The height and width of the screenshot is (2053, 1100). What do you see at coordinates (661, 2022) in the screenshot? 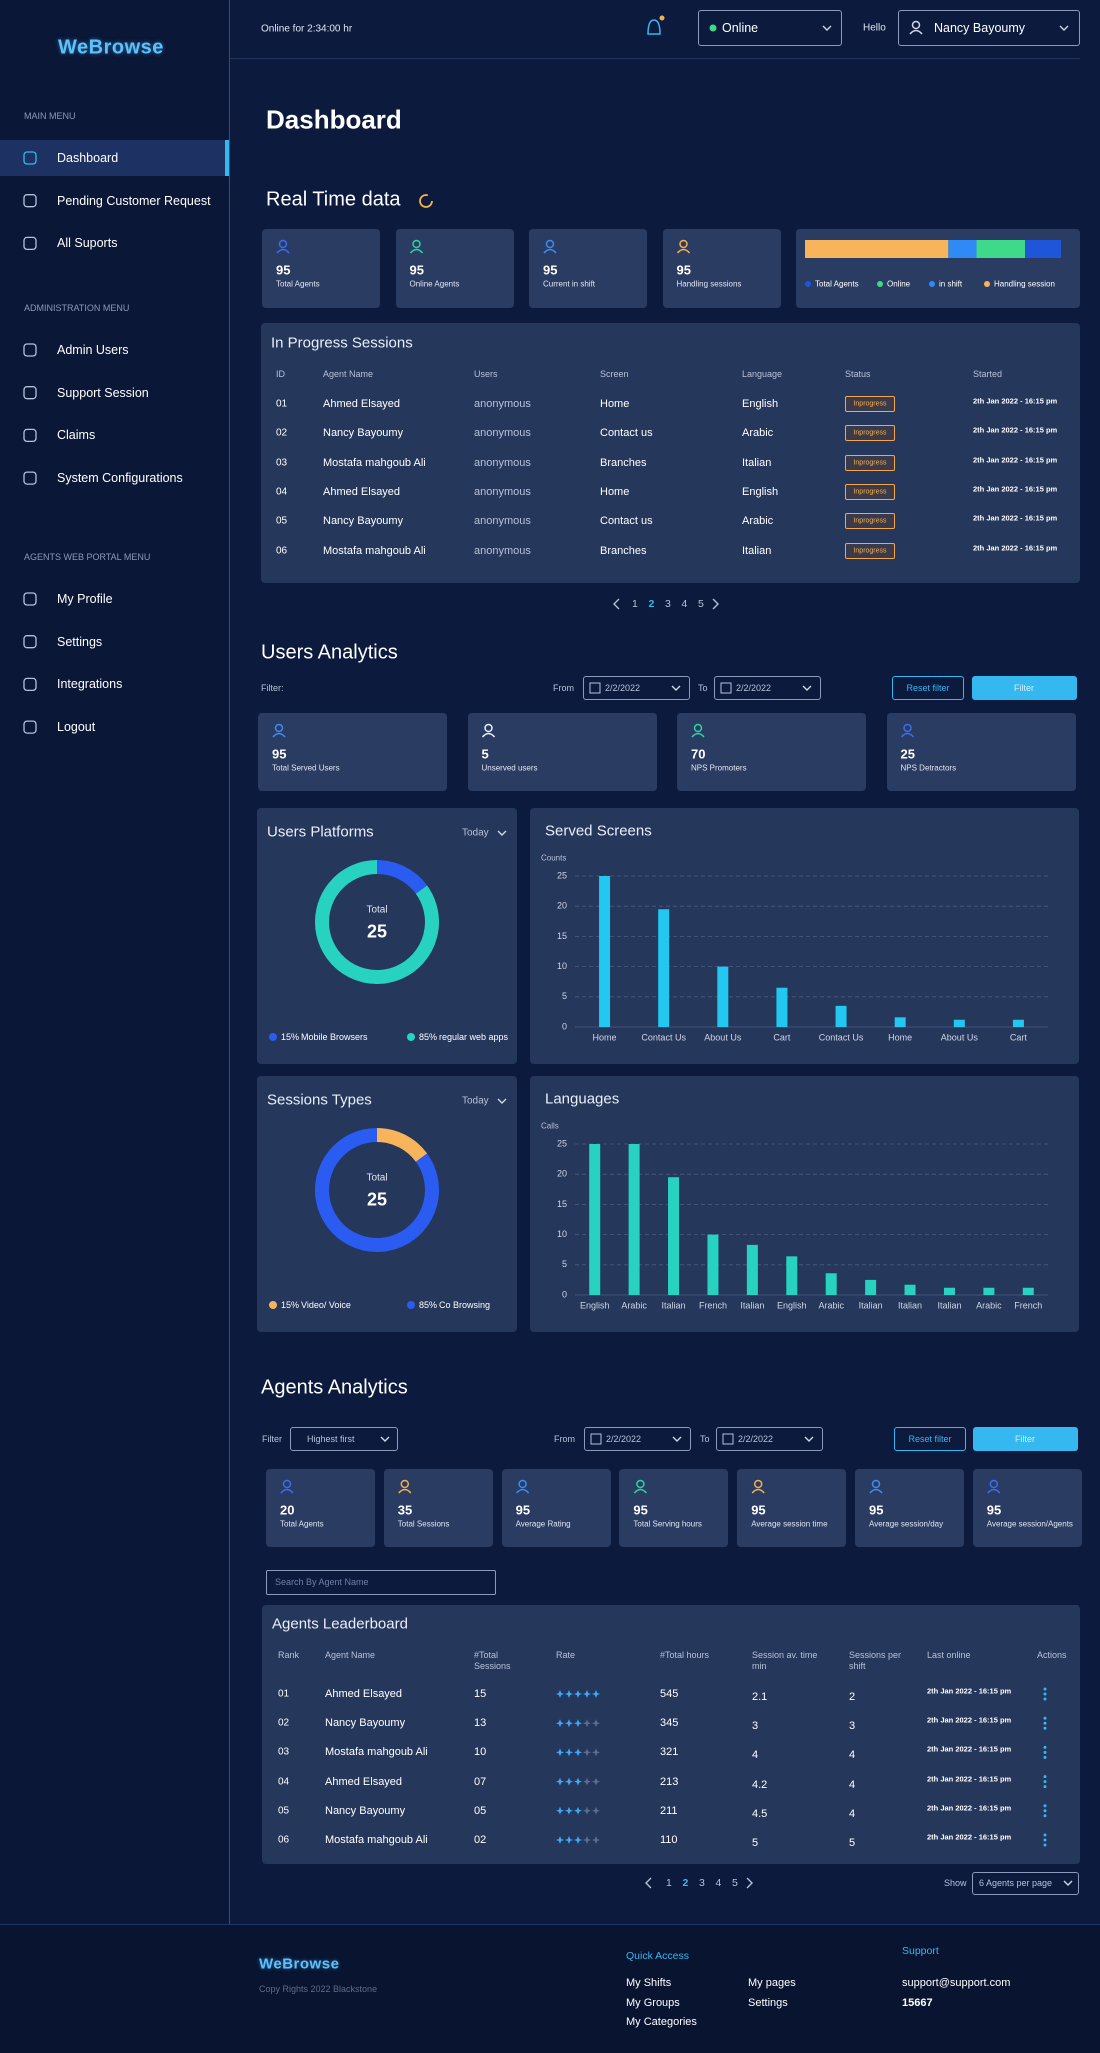
I see `footer-link: My Categories` at bounding box center [661, 2022].